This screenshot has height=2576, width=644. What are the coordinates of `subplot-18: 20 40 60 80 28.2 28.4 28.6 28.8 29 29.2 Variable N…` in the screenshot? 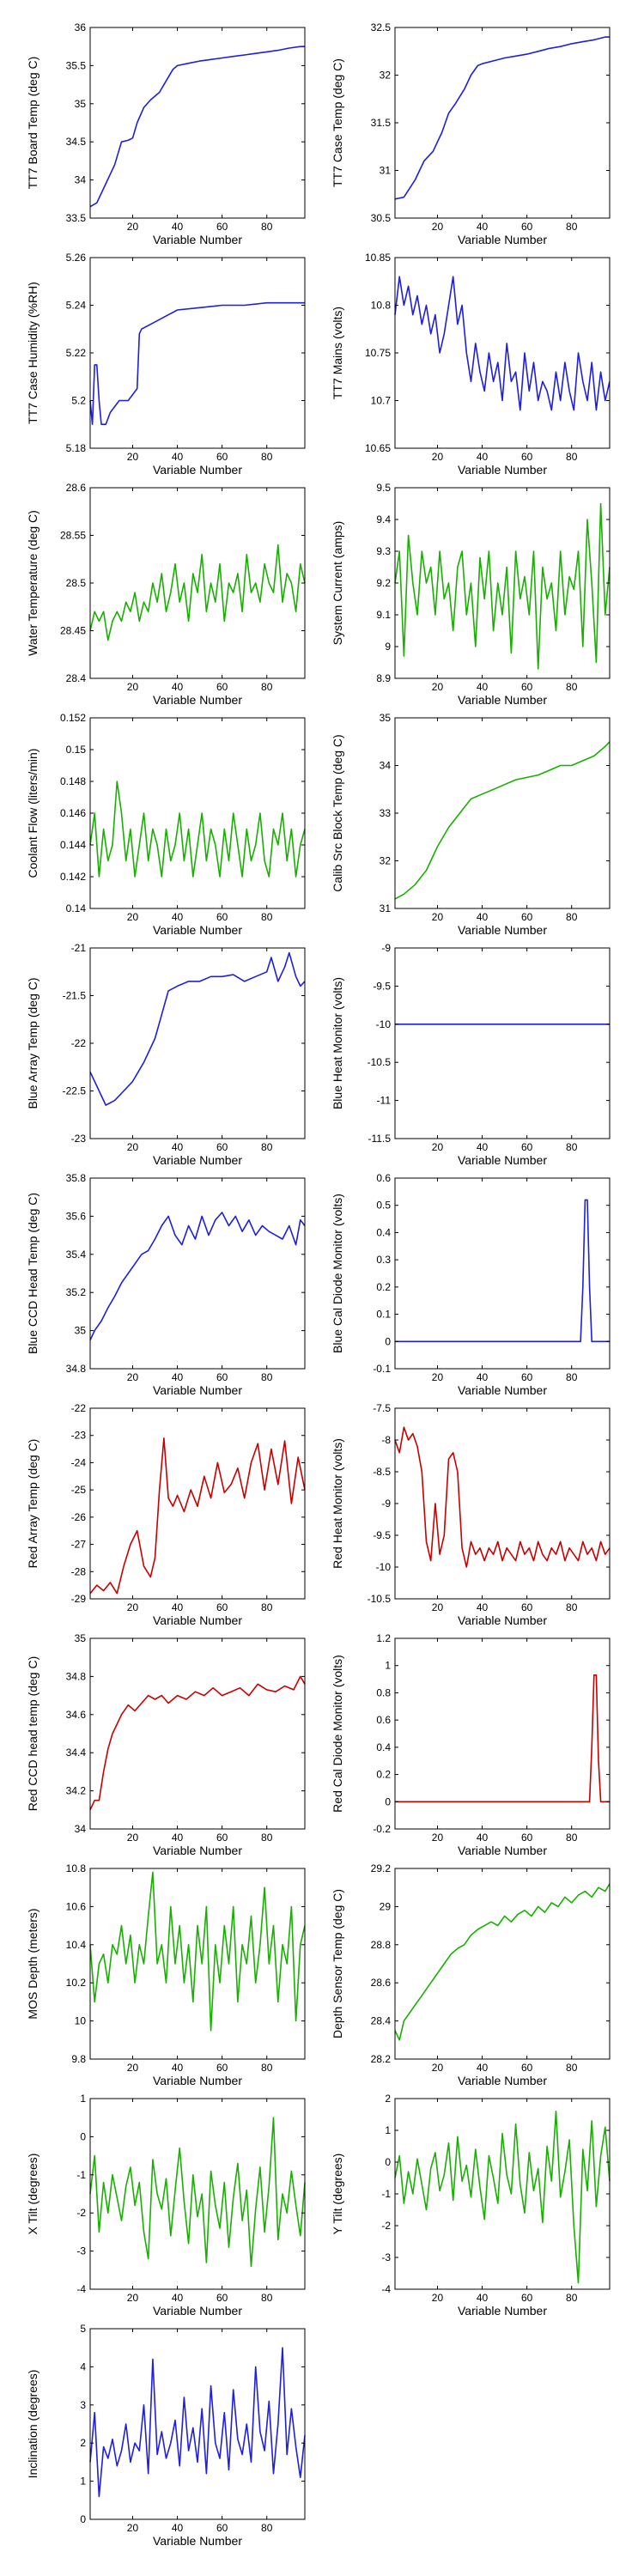 It's located at (471, 1975).